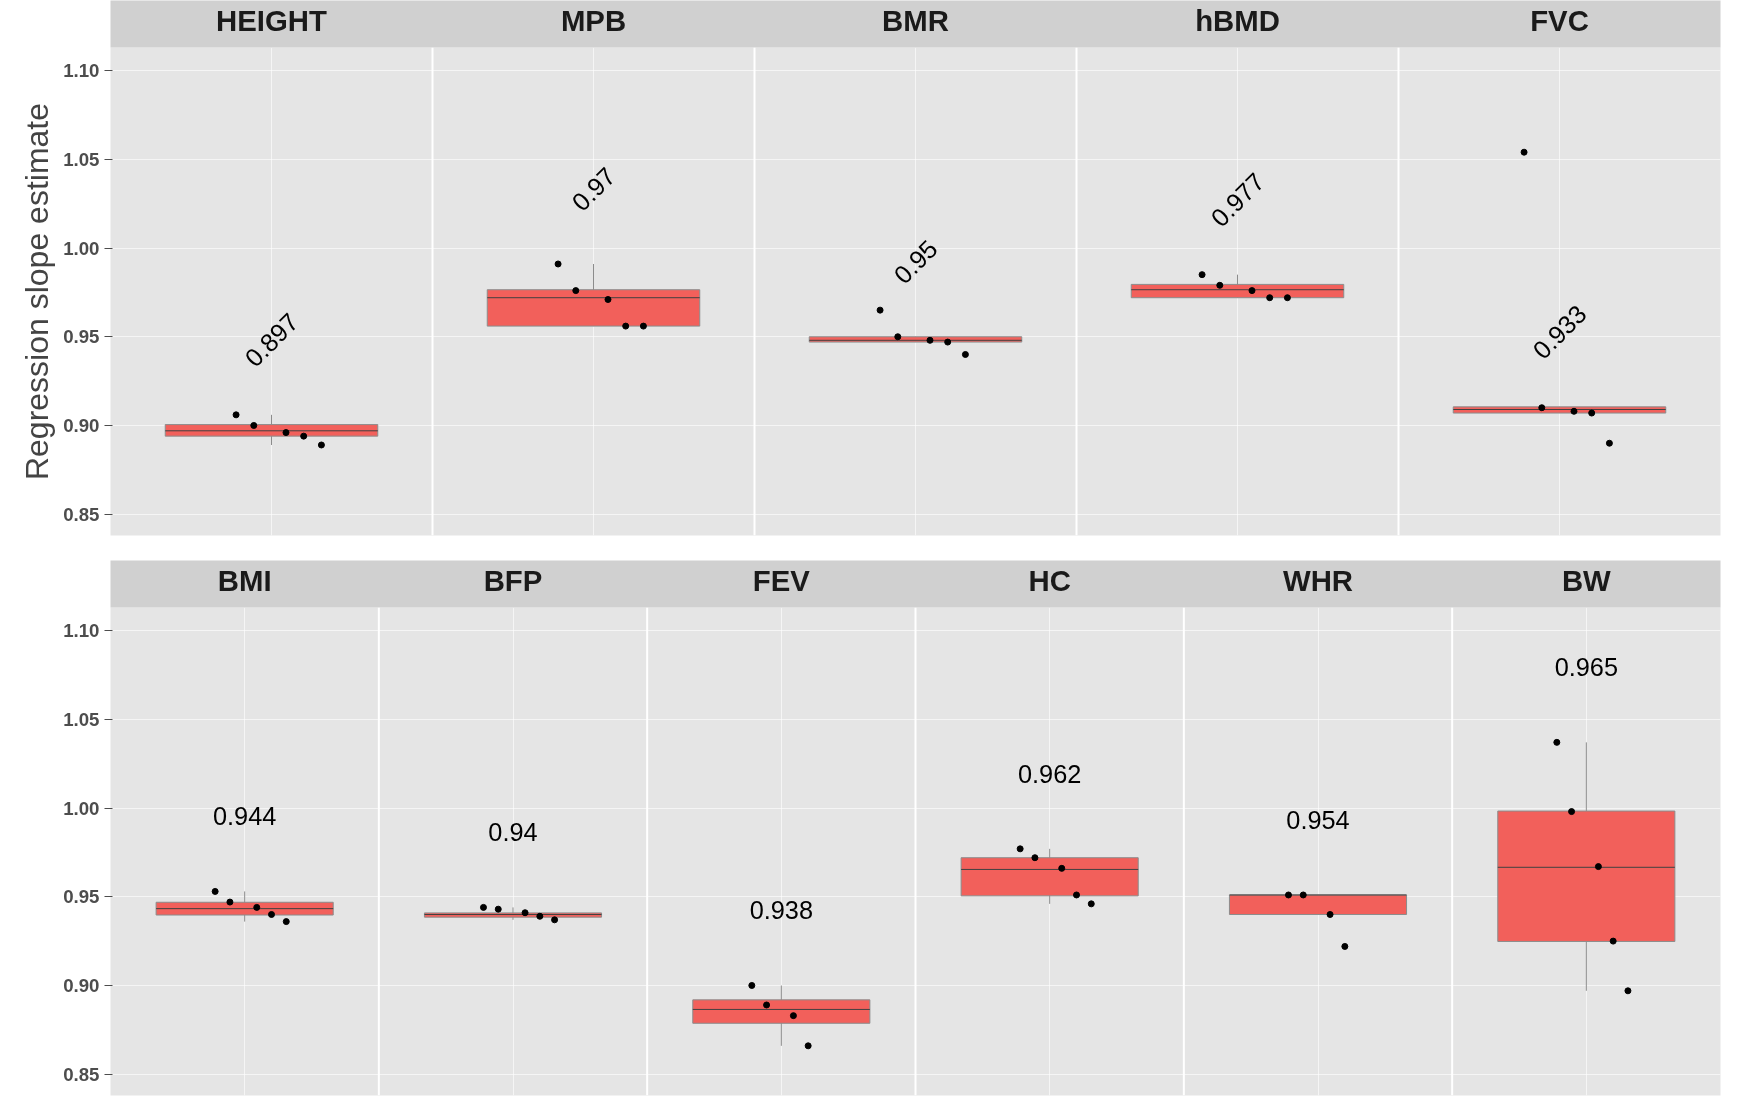 The image size is (1737, 1108). I want to click on x-tick-label: HC, so click(1049, 580).